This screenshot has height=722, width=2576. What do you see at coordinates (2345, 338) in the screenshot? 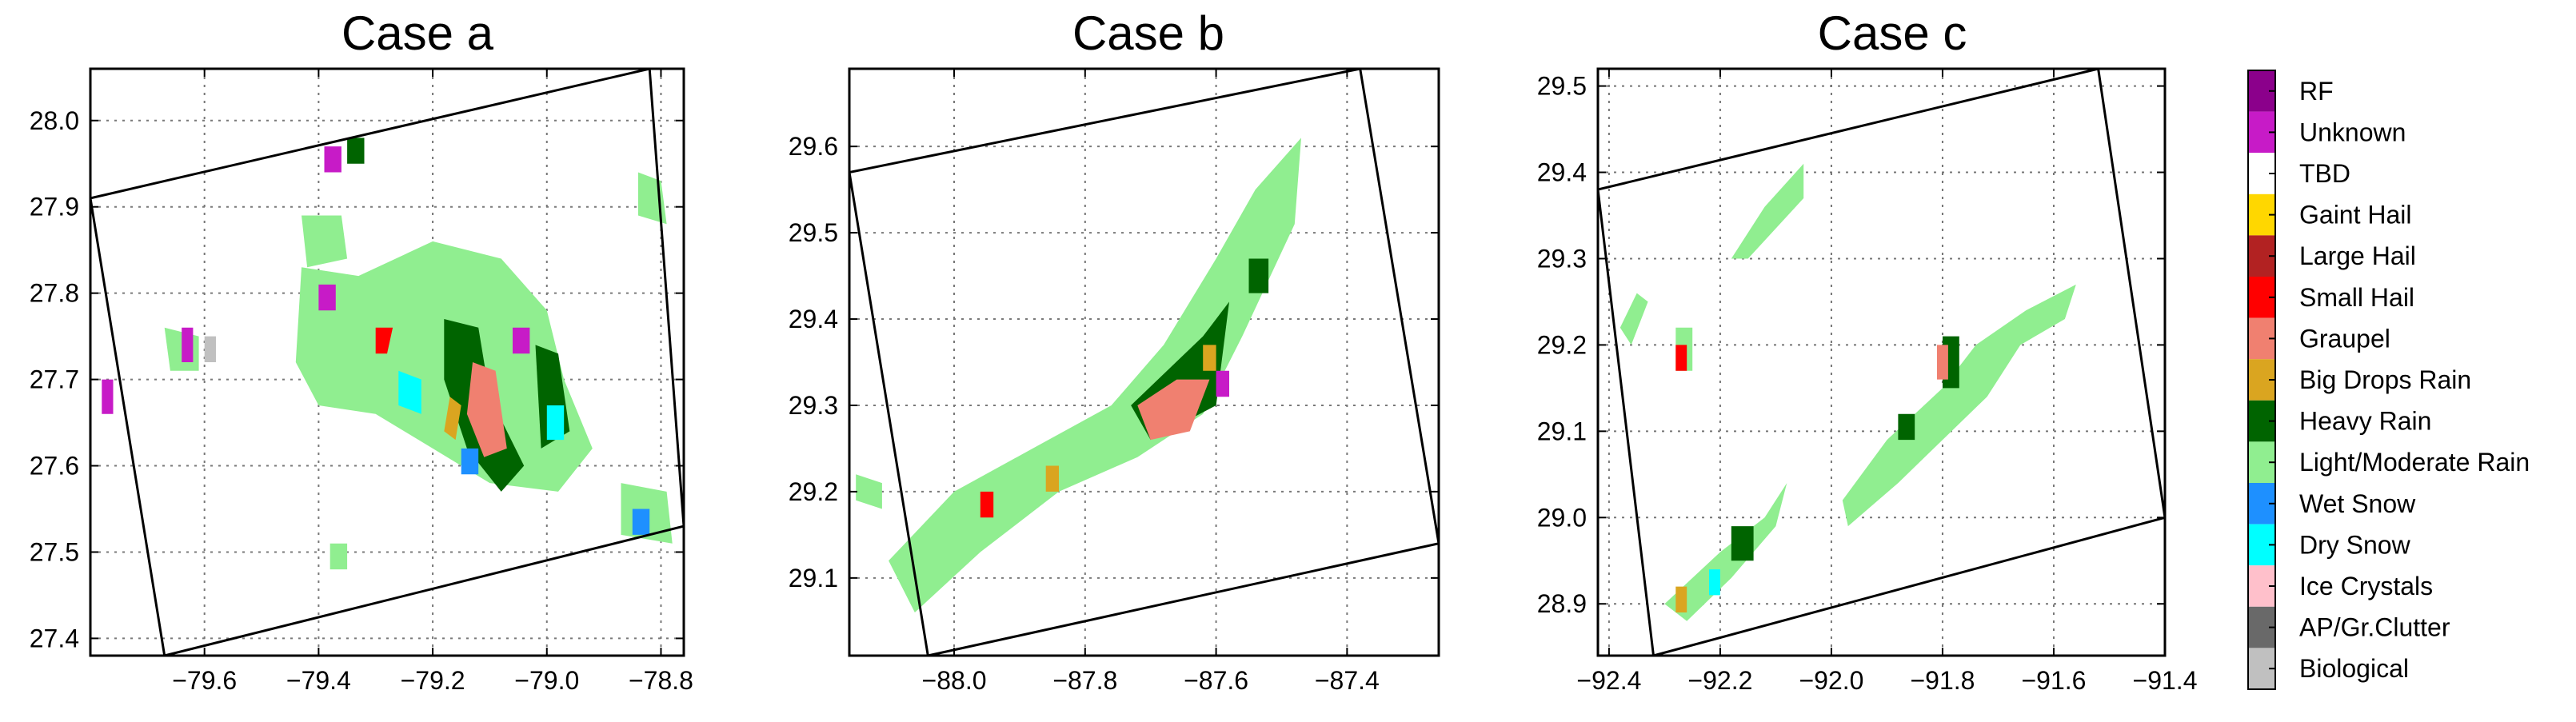
I see `legend-label: Graupel` at bounding box center [2345, 338].